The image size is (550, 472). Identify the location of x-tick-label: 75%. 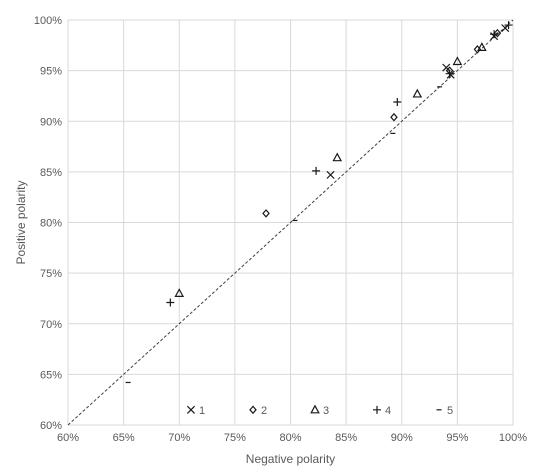
(235, 438).